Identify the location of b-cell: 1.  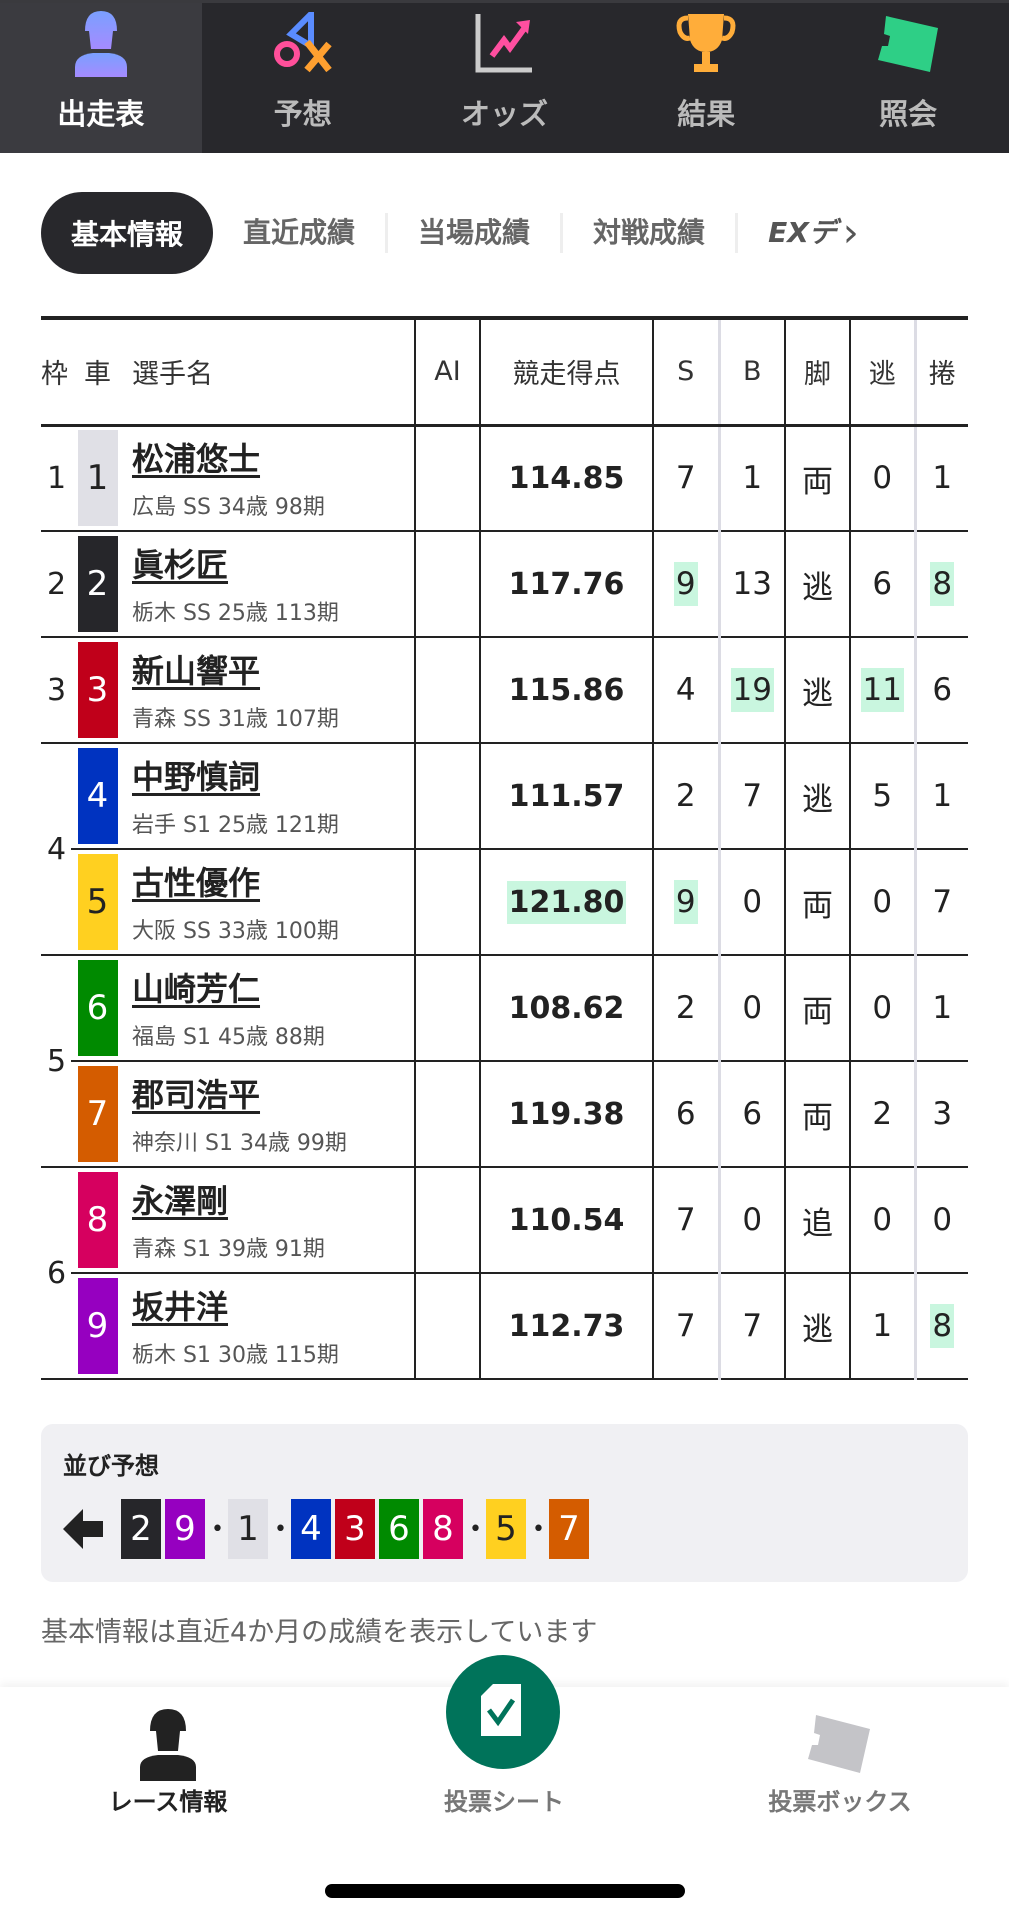
(751, 478).